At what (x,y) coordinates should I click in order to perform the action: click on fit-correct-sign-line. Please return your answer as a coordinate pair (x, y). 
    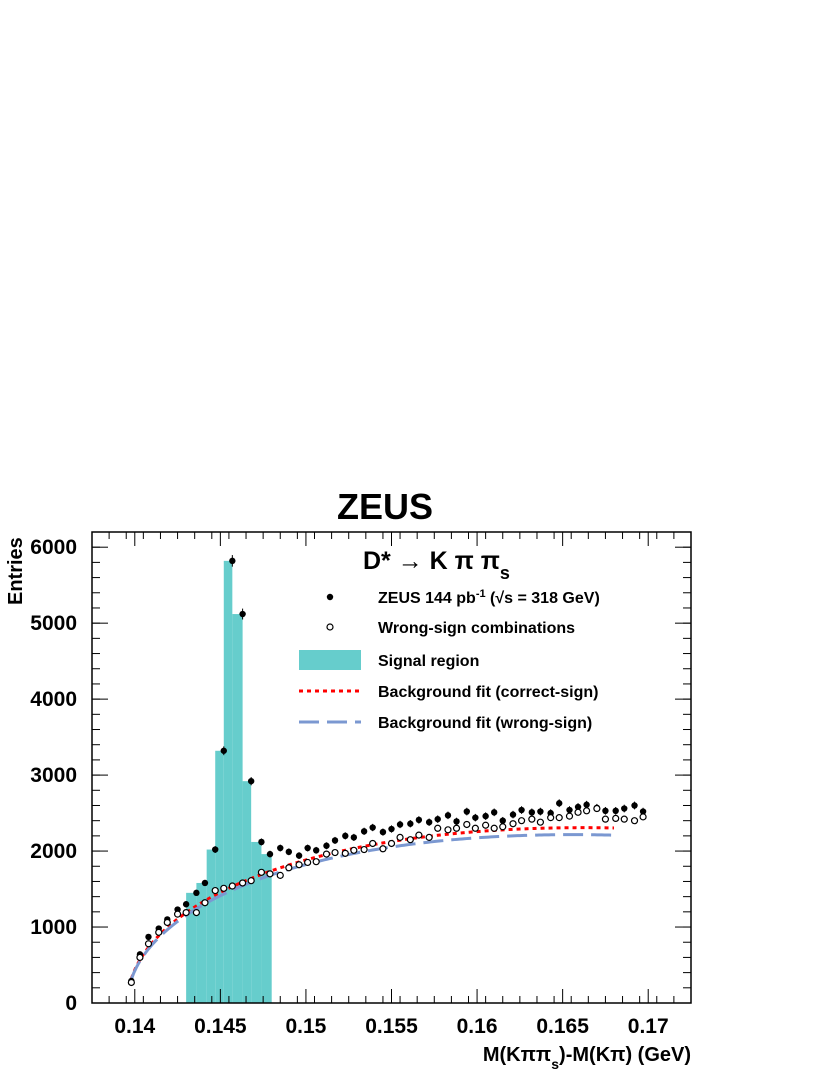
    Looking at the image, I should click on (372, 903).